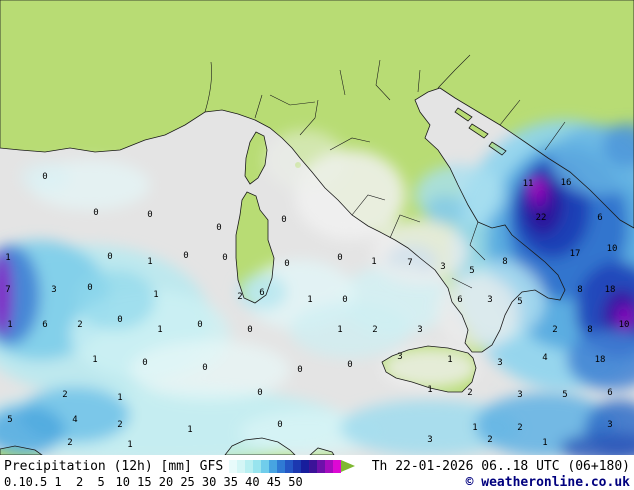 The image size is (634, 490). I want to click on scale-value: 50, so click(295, 482).